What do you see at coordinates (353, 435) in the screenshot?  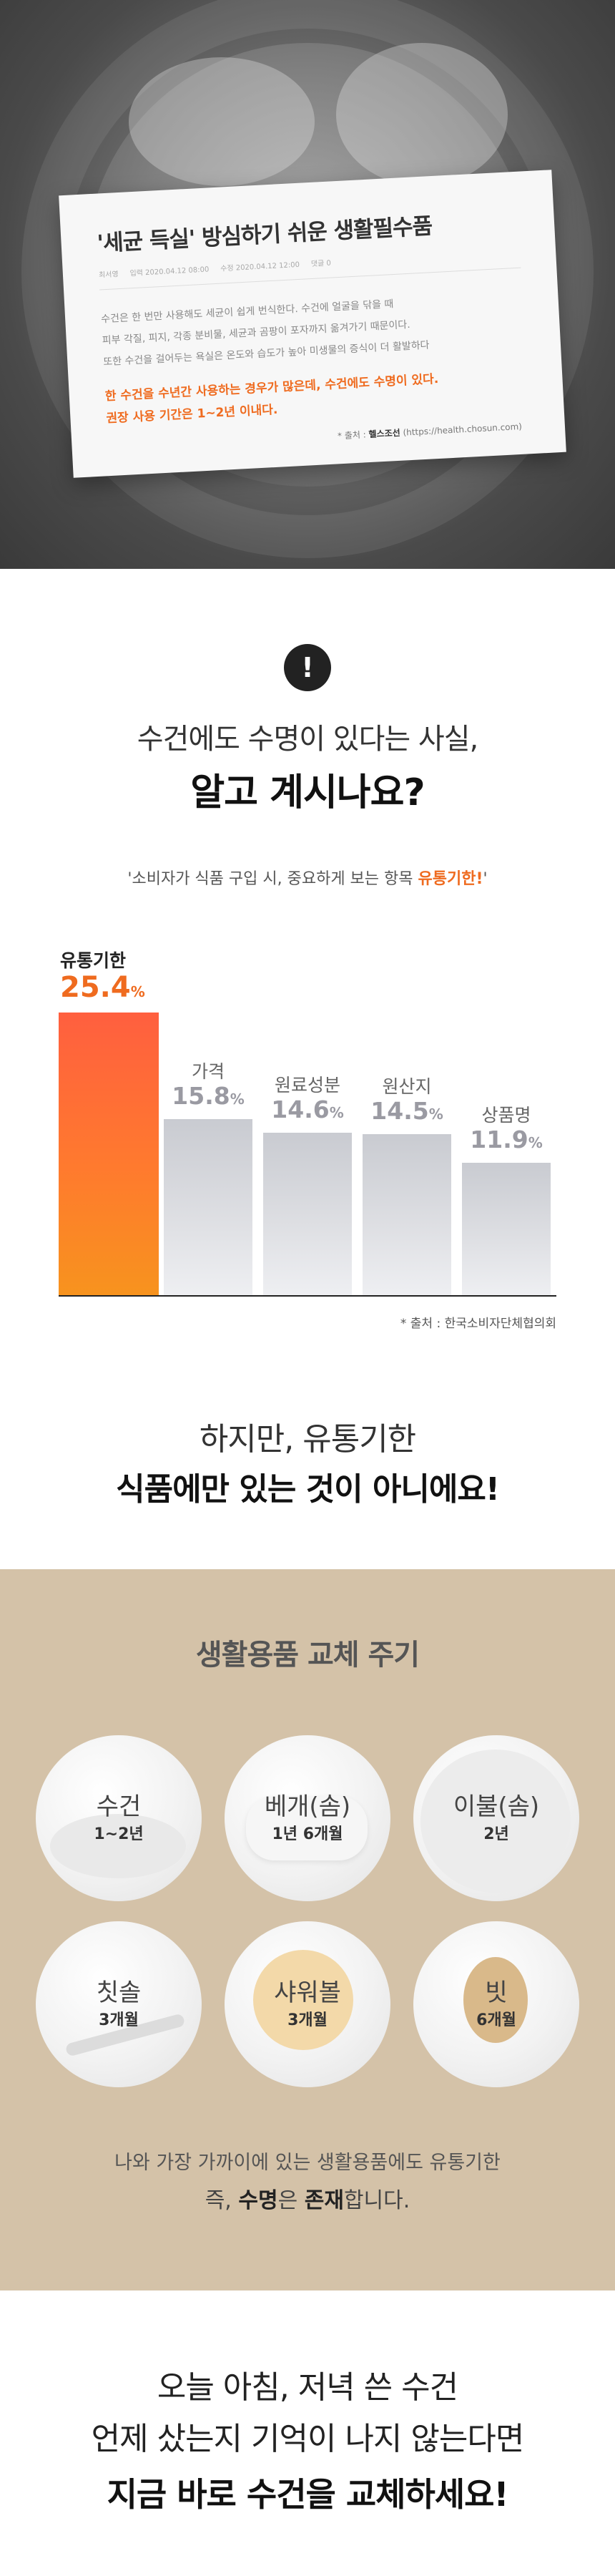 I see `source-prefix: * 출처 :` at bounding box center [353, 435].